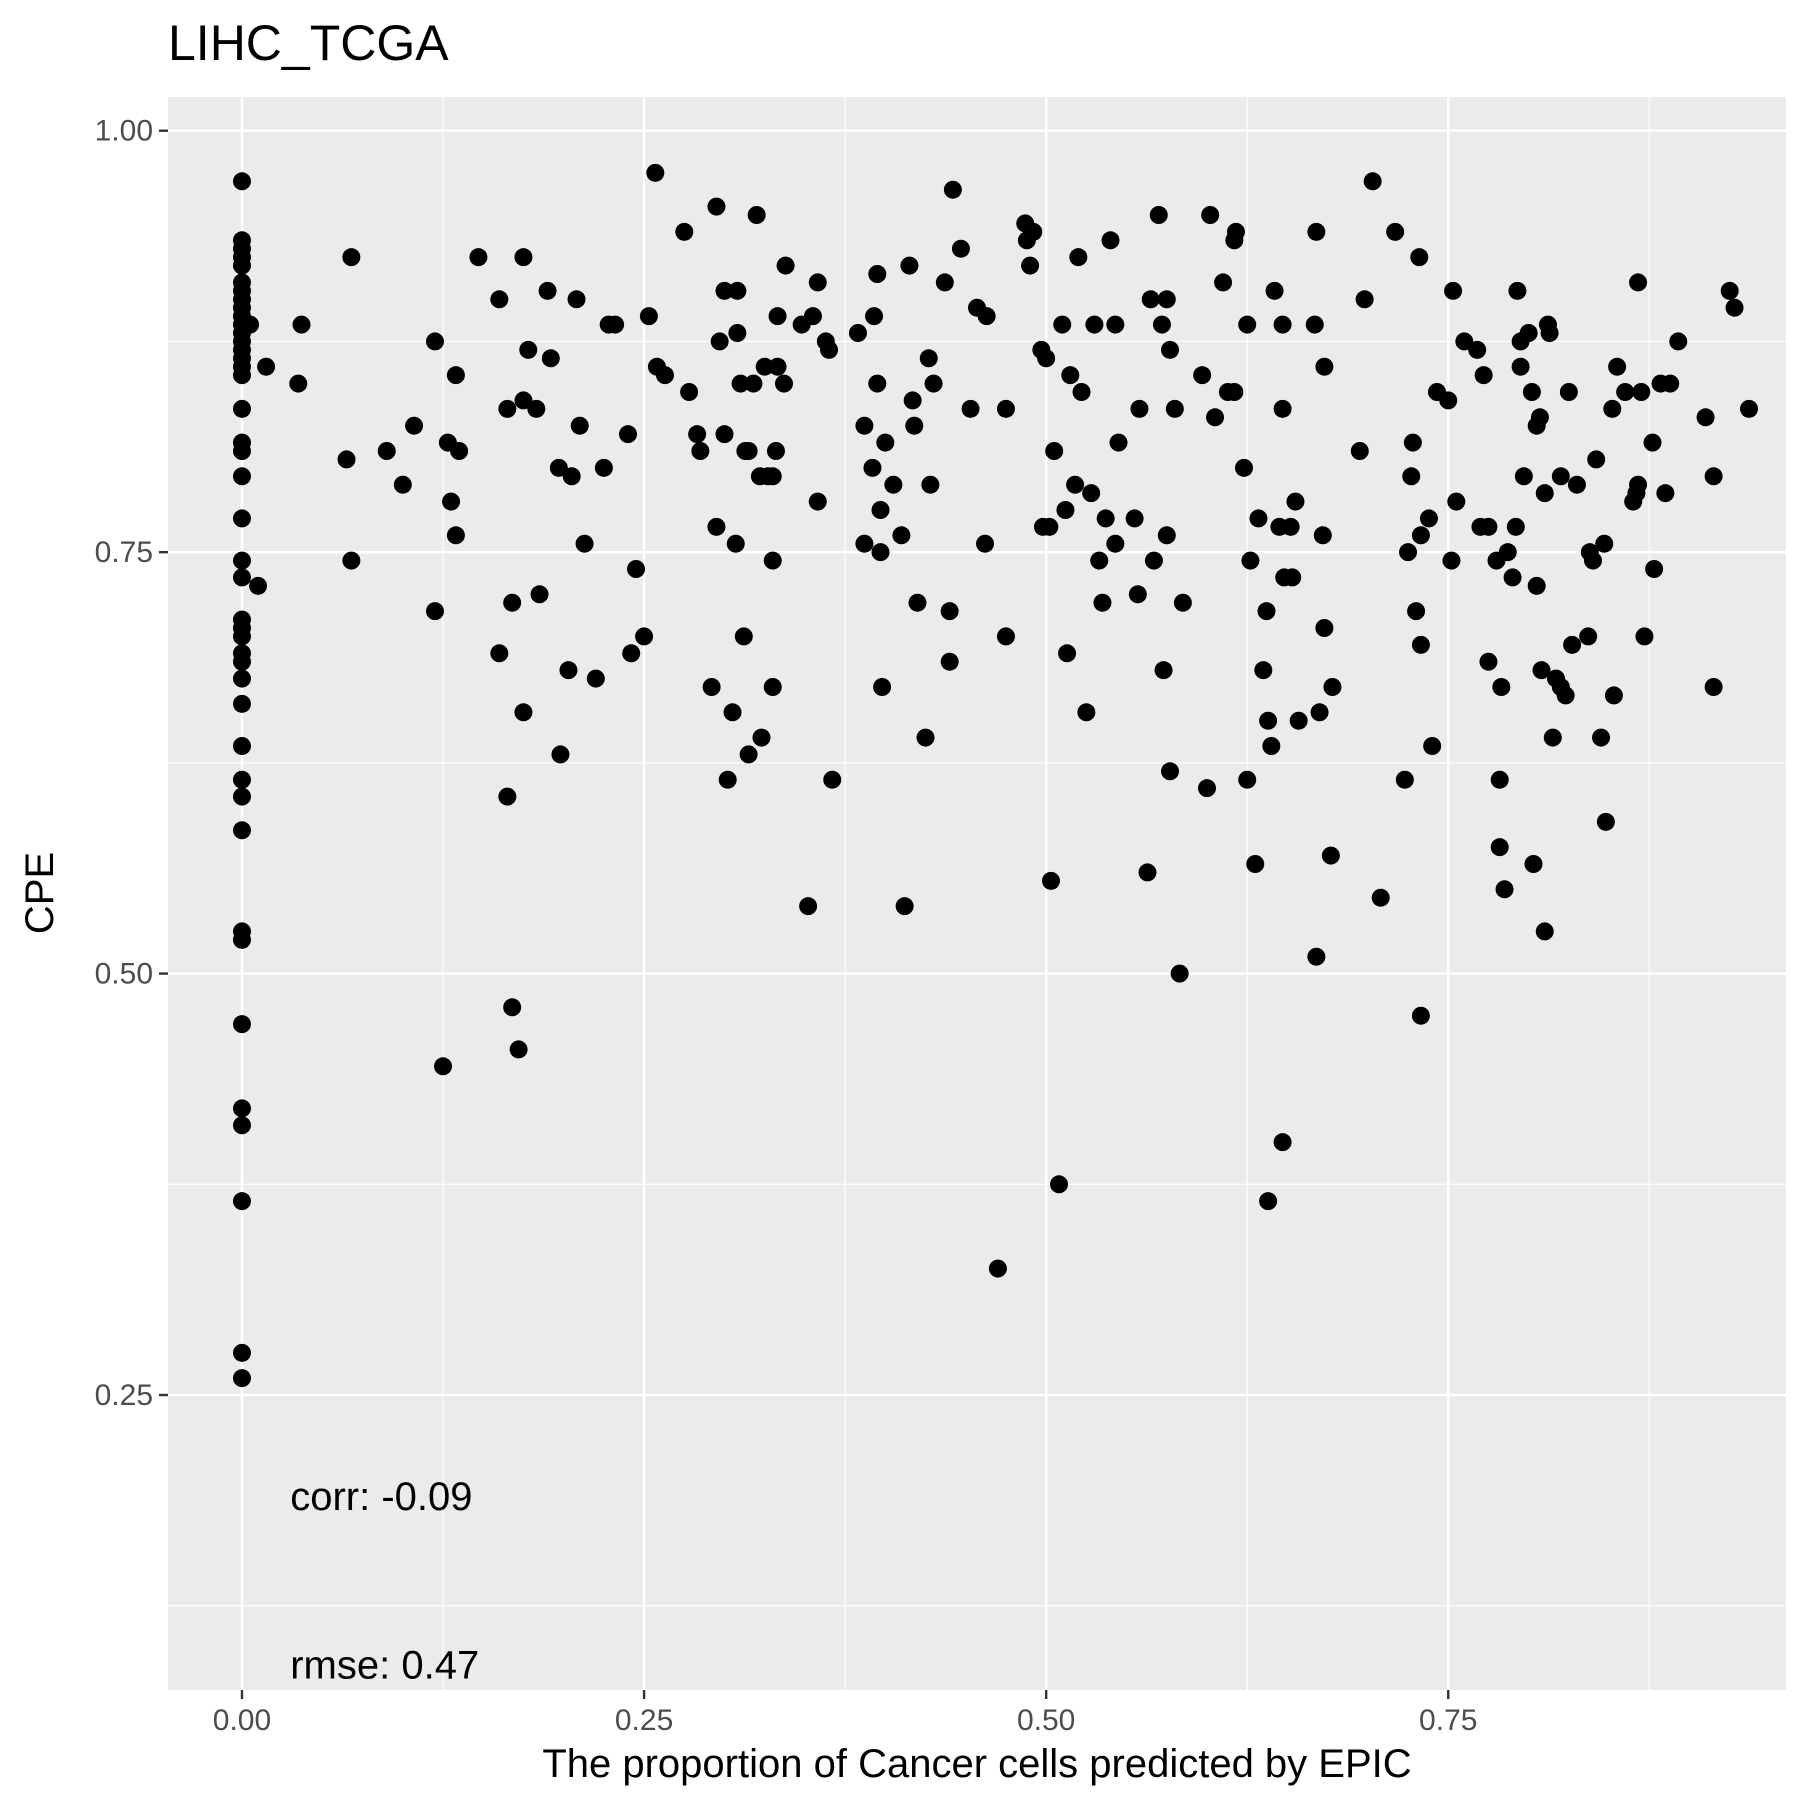  What do you see at coordinates (131, 763) in the screenshot?
I see `y-axis: 0.25 0.50 0.75 1.00` at bounding box center [131, 763].